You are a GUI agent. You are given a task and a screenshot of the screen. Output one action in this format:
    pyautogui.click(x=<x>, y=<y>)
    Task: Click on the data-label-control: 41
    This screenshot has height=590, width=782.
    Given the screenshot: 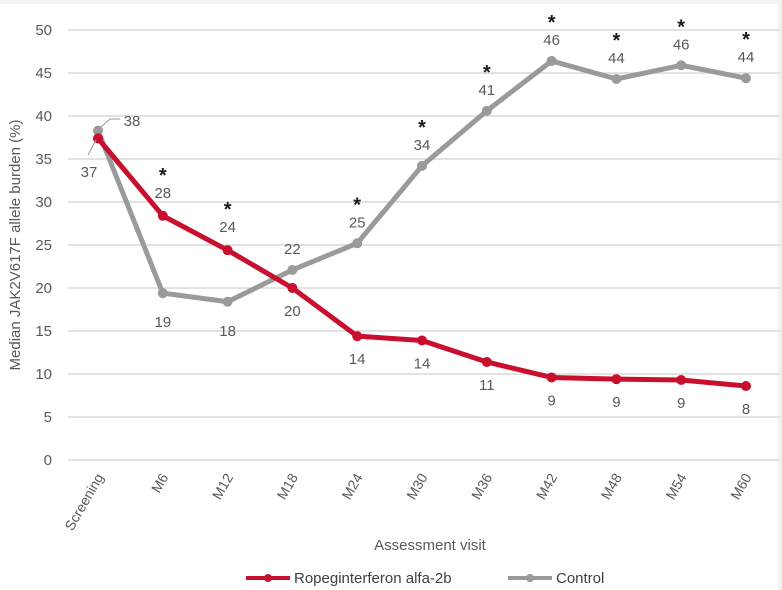 What is the action you would take?
    pyautogui.click(x=486, y=90)
    